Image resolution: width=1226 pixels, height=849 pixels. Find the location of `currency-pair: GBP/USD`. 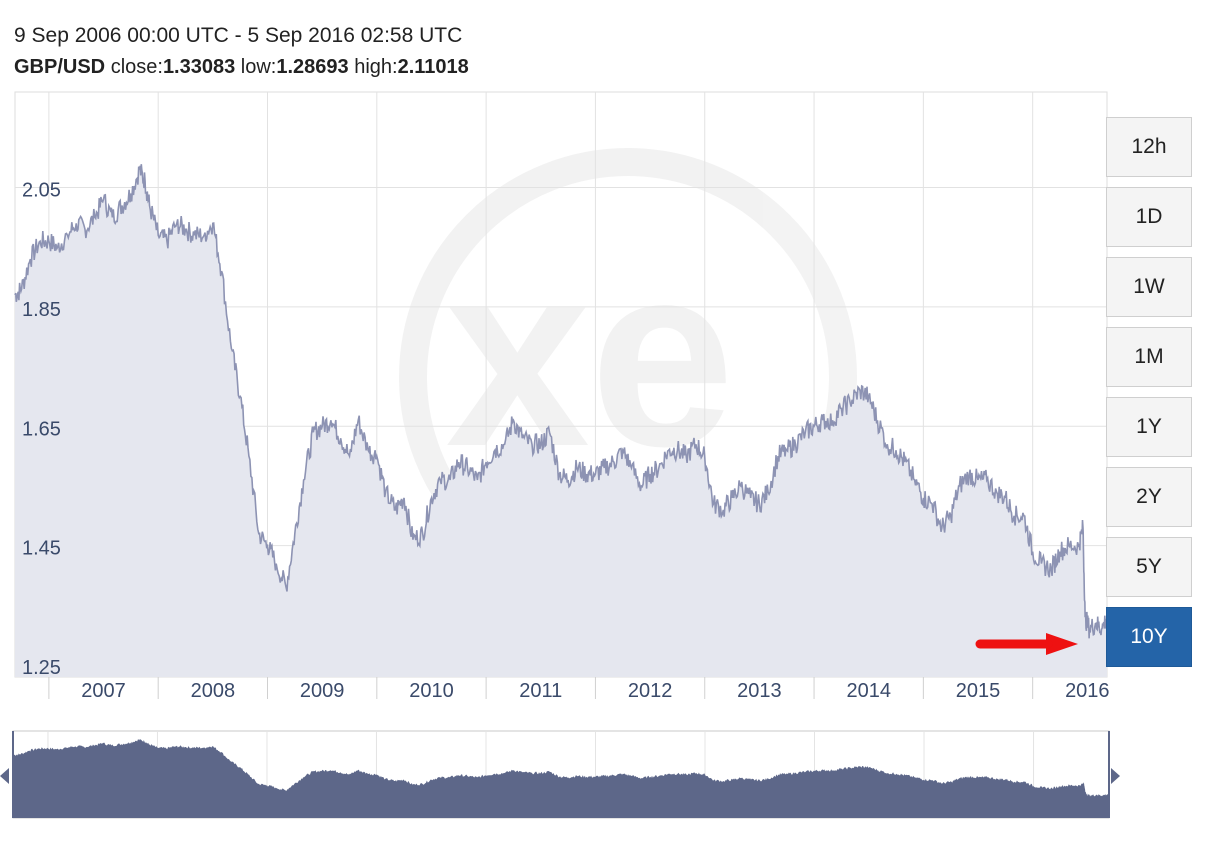

currency-pair: GBP/USD is located at coordinates (60, 67).